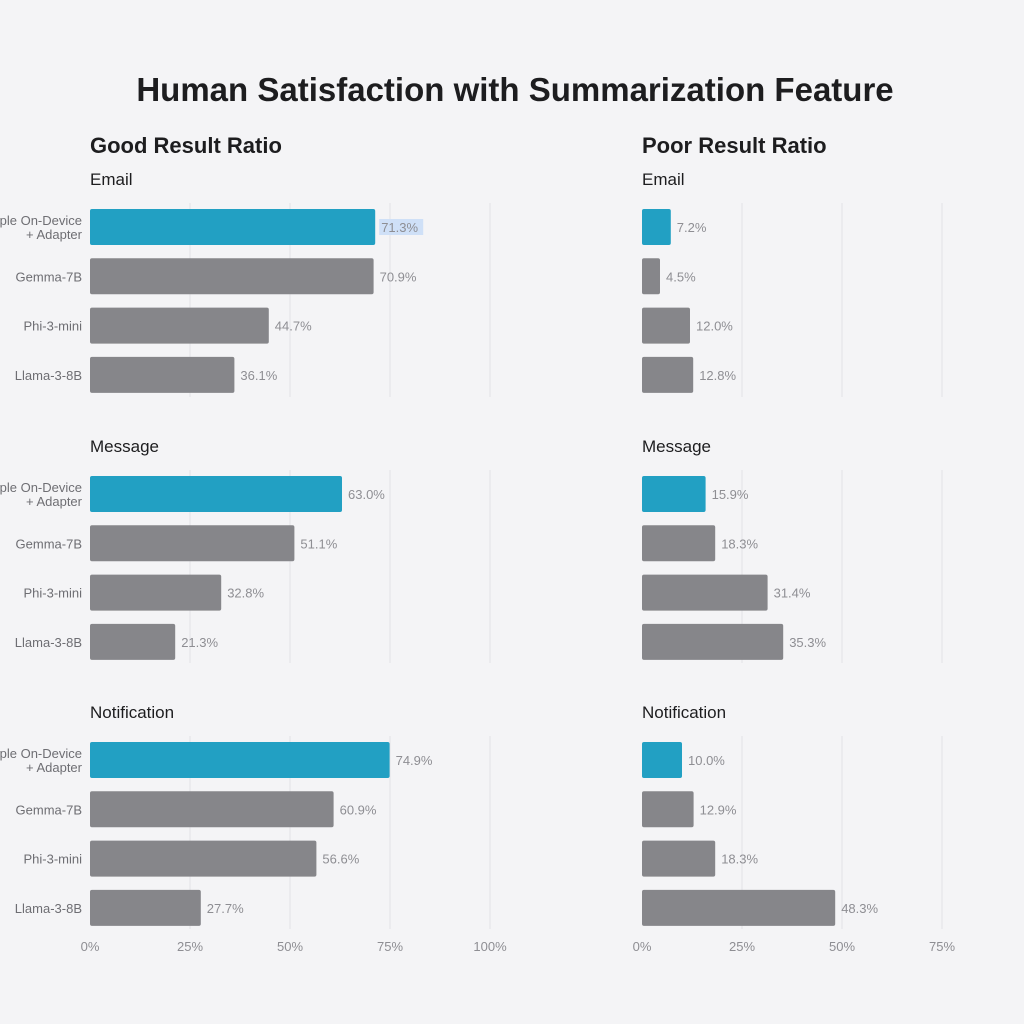 Image resolution: width=1024 pixels, height=1024 pixels. What do you see at coordinates (186, 145) in the screenshot?
I see `panel-title: Good Result Ratio` at bounding box center [186, 145].